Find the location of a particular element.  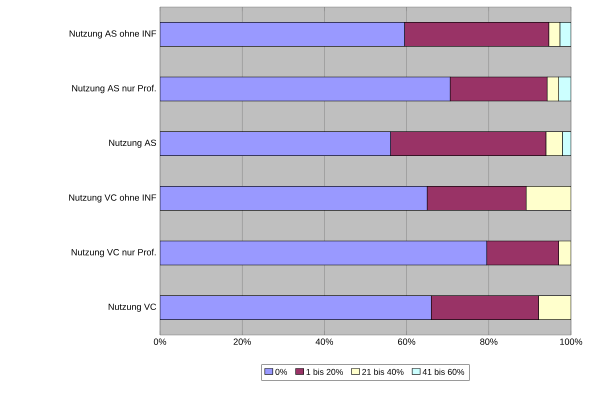

x-tick-label: 100% is located at coordinates (571, 341).